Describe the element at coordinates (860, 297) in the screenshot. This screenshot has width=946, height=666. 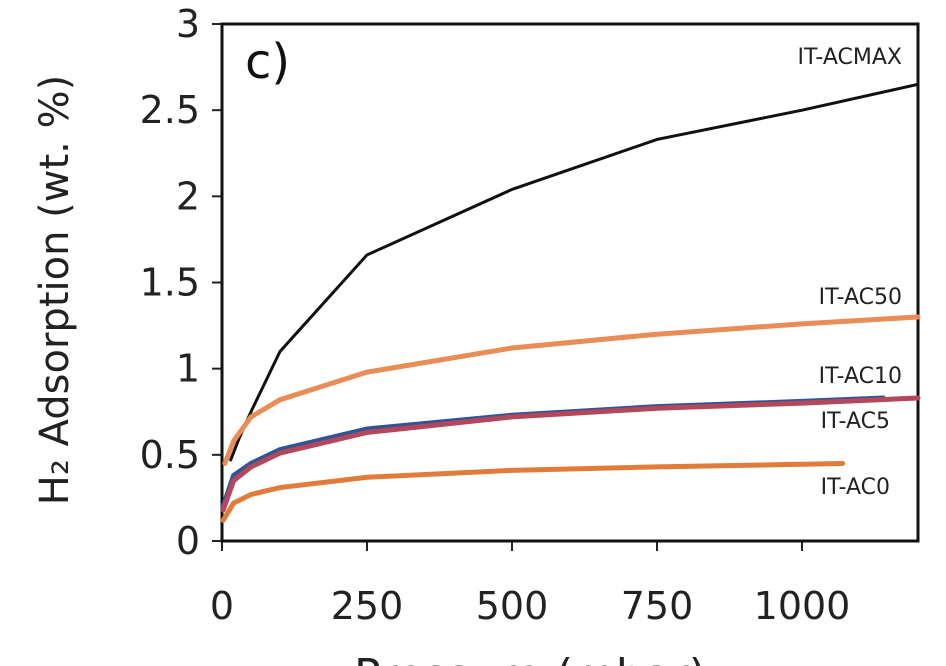
I see `series-label: IT-AC50` at that location.